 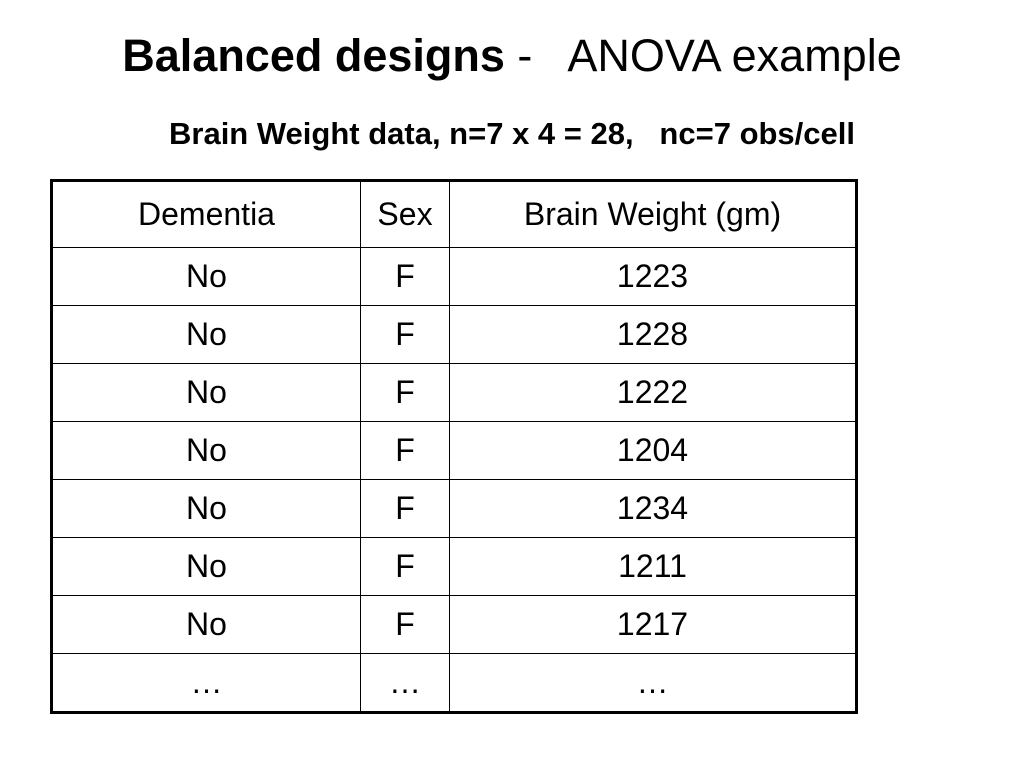 I want to click on table-row: Dementia Sex Brain Weight (gm), so click(x=454, y=214).